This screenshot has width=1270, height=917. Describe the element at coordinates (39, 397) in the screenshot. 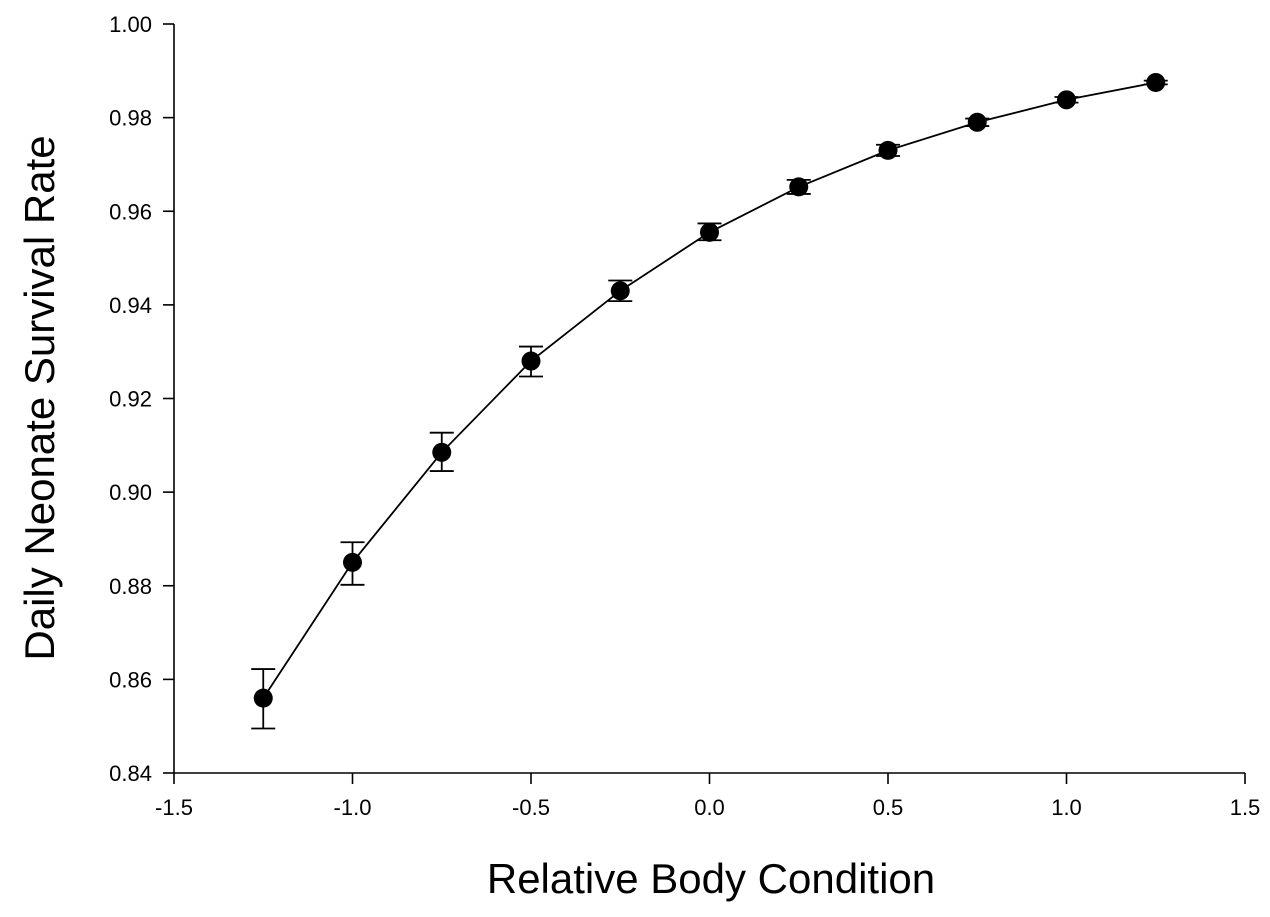

I see `y-axis-title: Daily Neonate Survival Rate` at that location.